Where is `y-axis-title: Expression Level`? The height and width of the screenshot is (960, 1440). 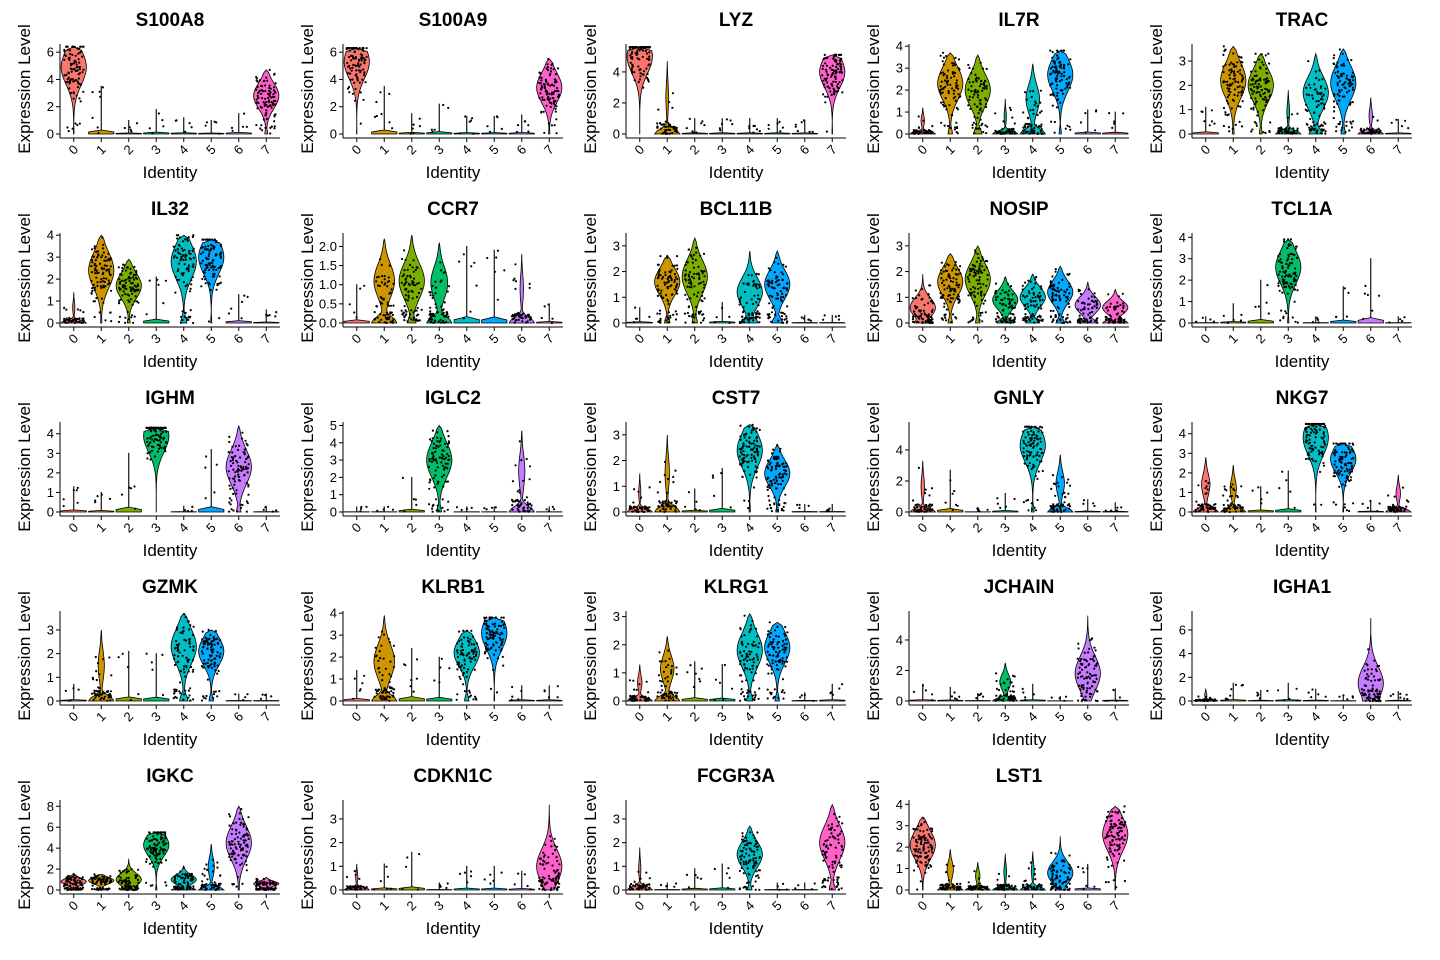 y-axis-title: Expression Level is located at coordinates (24, 466).